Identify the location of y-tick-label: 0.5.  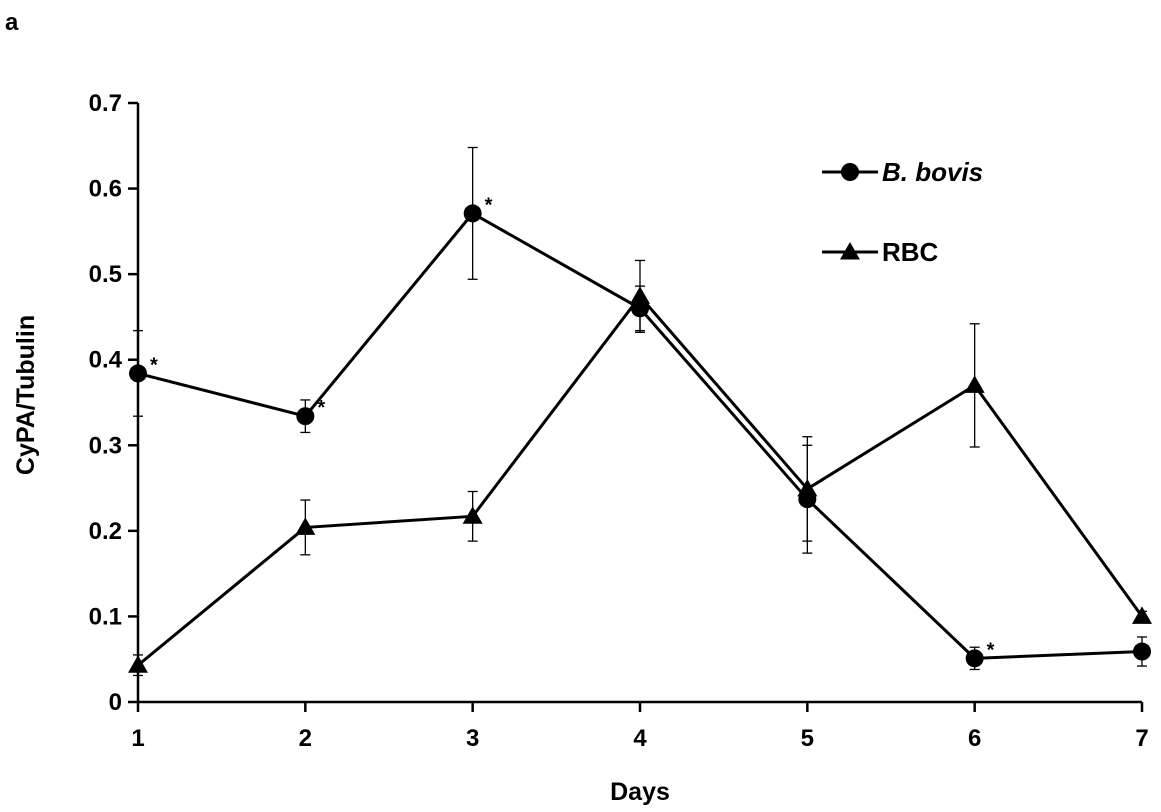
(105, 274).